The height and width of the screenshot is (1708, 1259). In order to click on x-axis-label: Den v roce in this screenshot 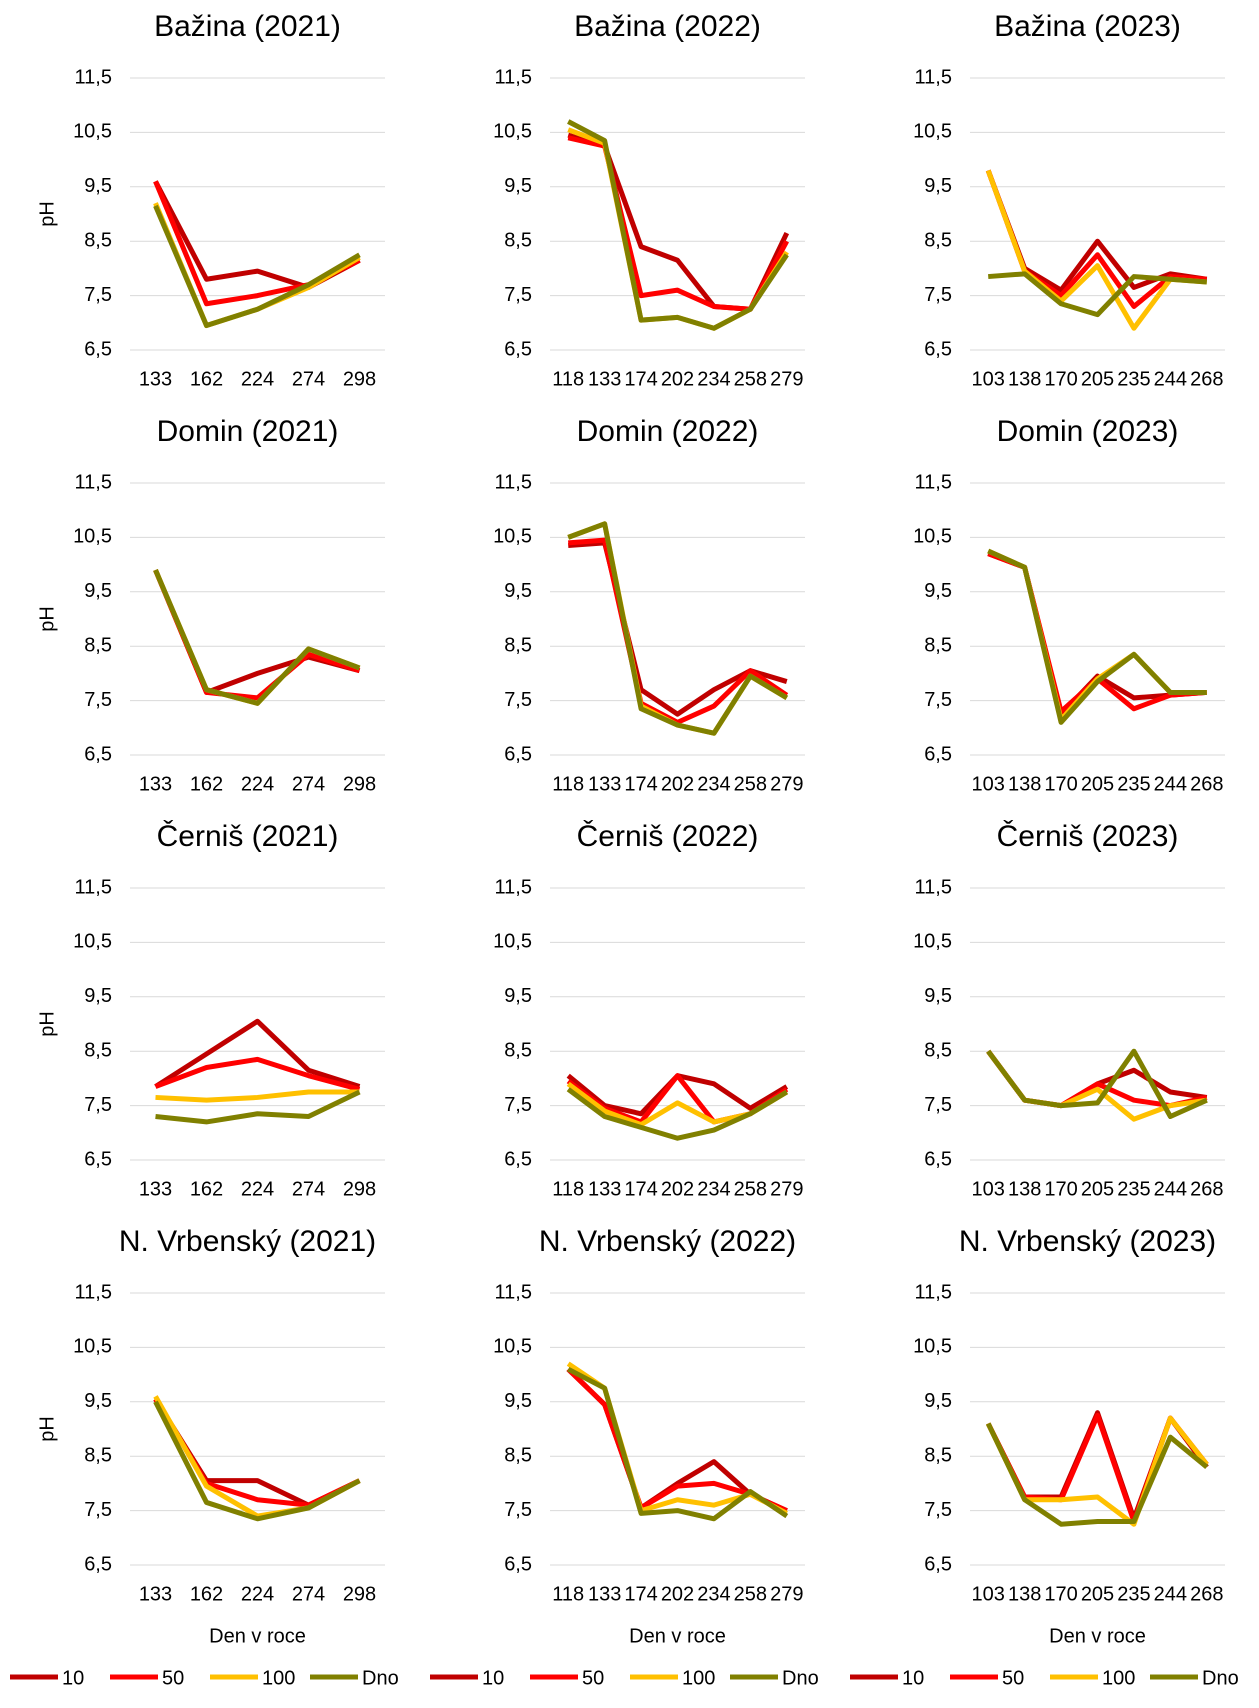, I will do `click(1097, 1636)`.